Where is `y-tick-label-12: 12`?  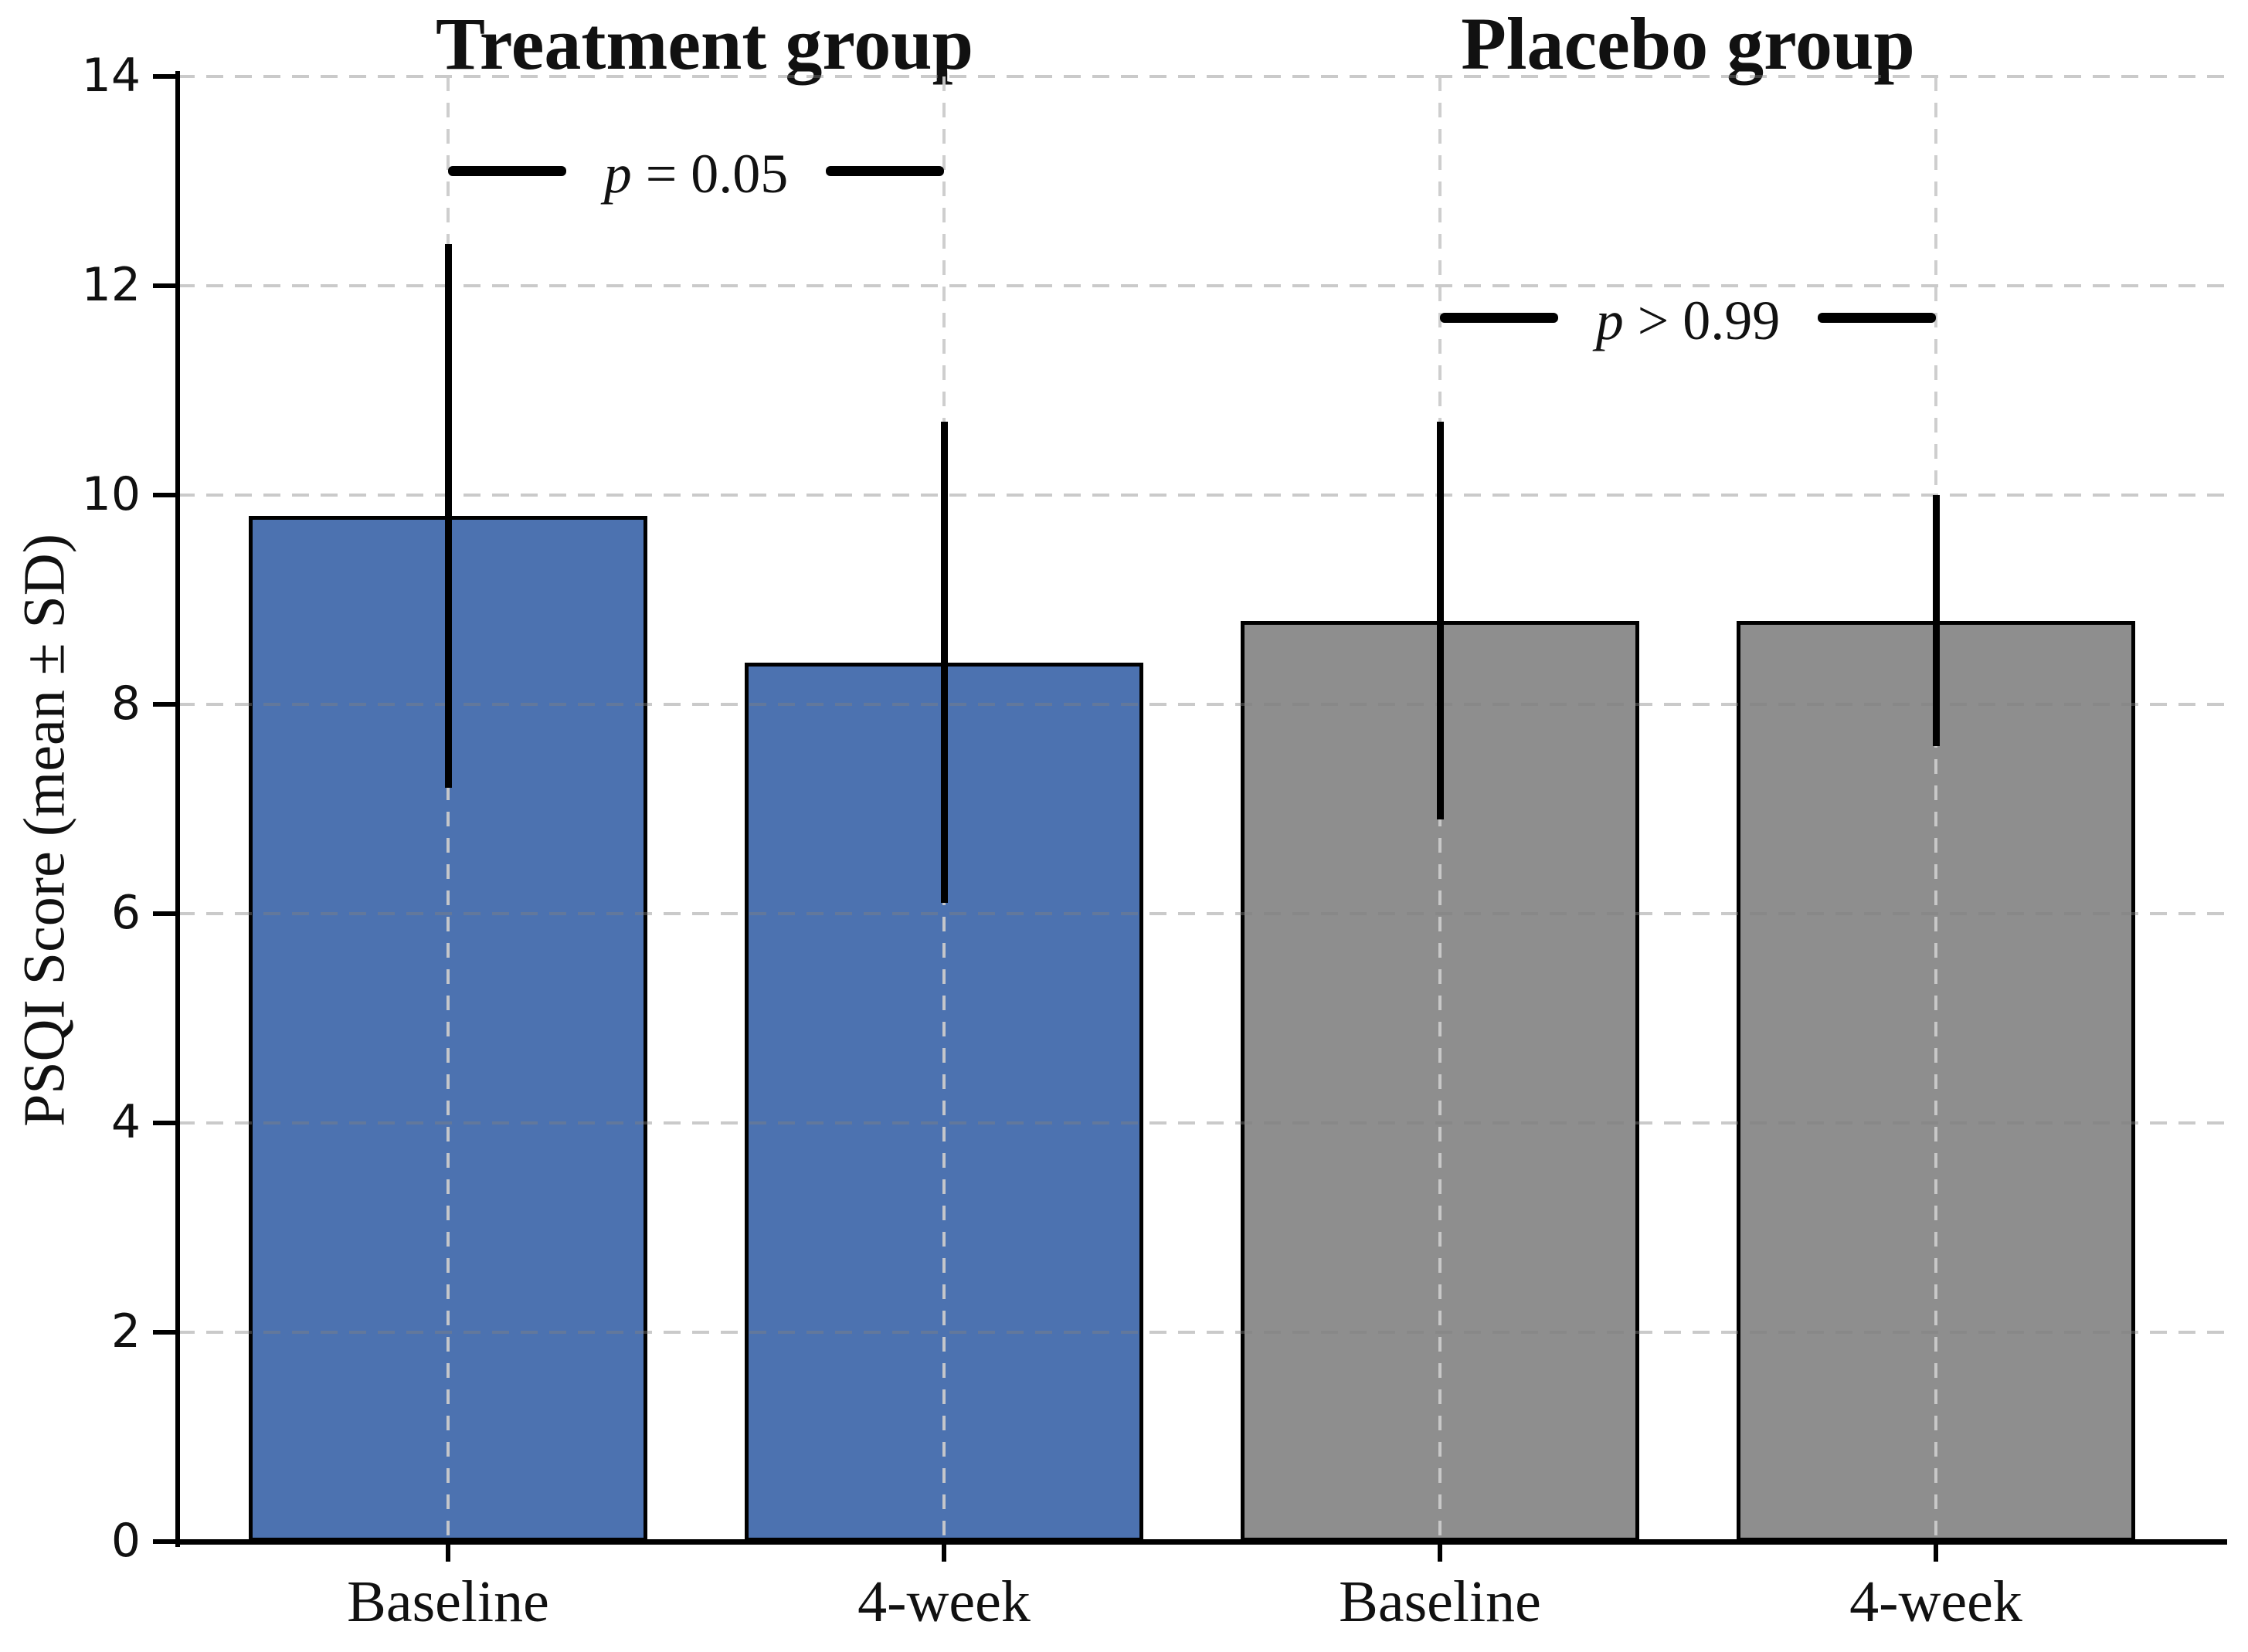
y-tick-label-12: 12 is located at coordinates (111, 284).